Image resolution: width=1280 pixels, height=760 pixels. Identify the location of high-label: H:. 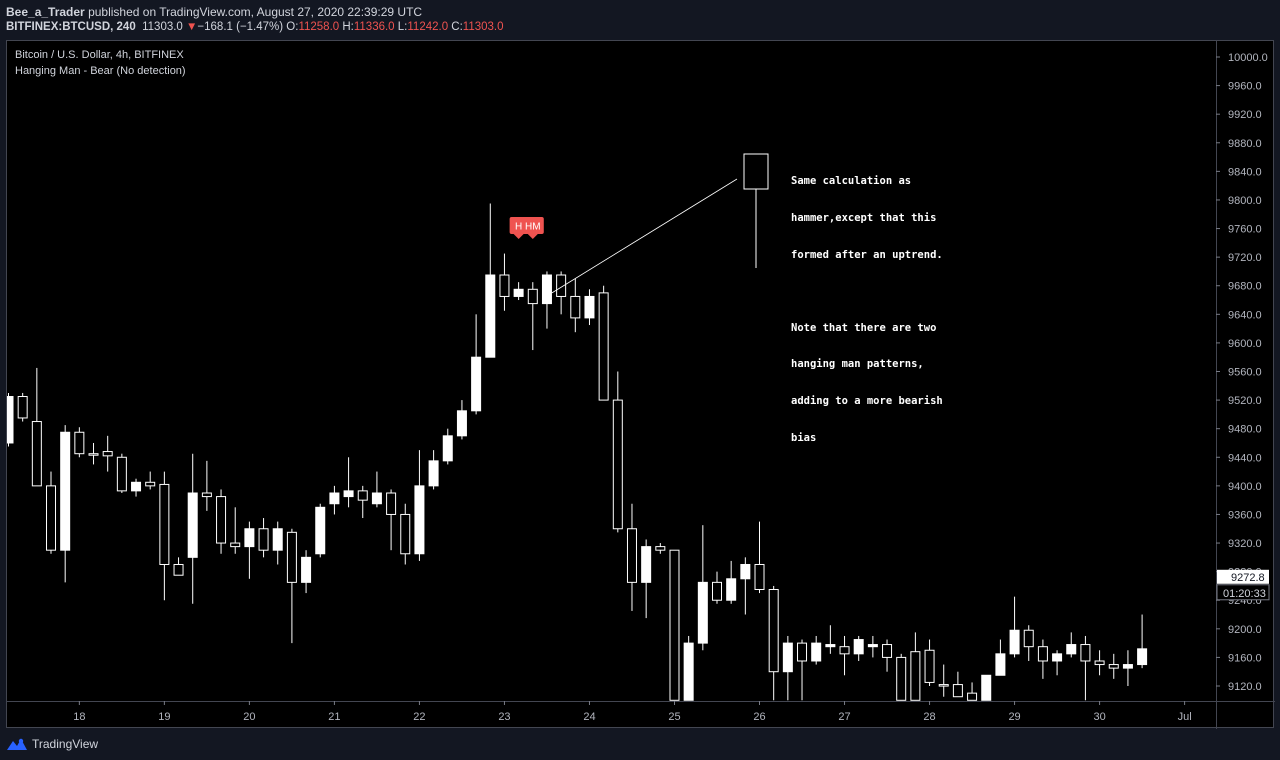
(348, 27).